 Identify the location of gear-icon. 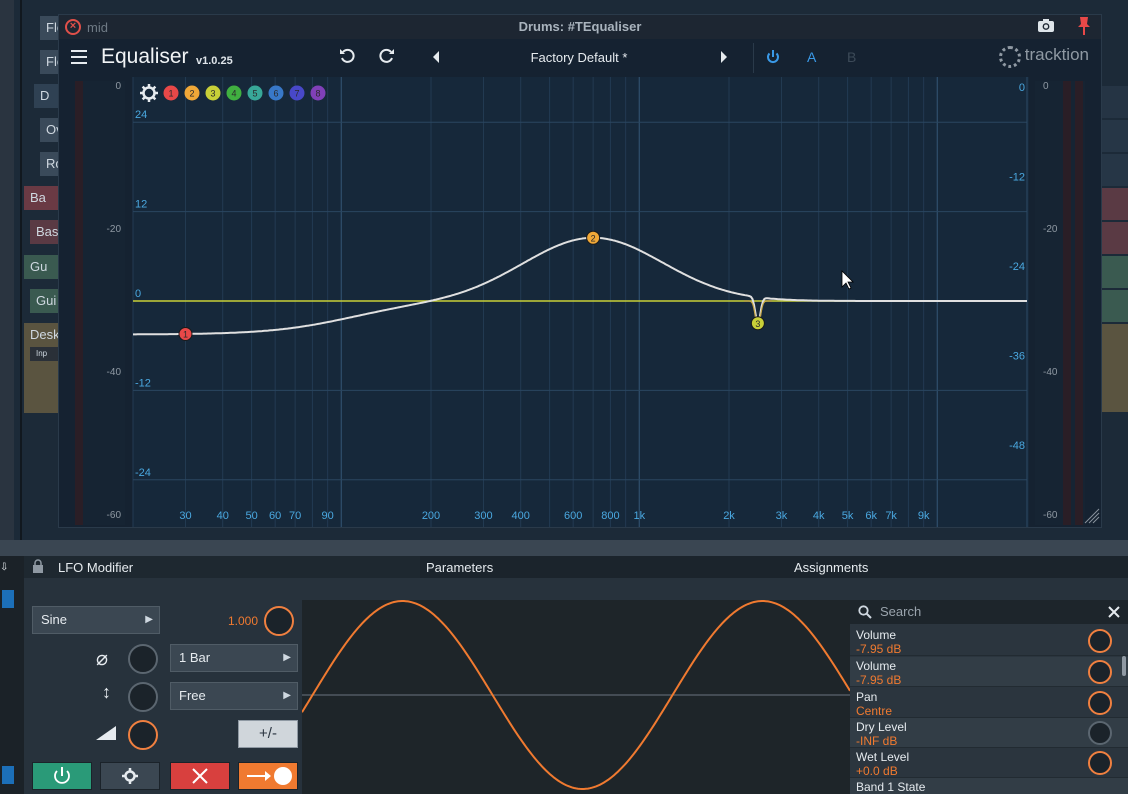
(149, 93).